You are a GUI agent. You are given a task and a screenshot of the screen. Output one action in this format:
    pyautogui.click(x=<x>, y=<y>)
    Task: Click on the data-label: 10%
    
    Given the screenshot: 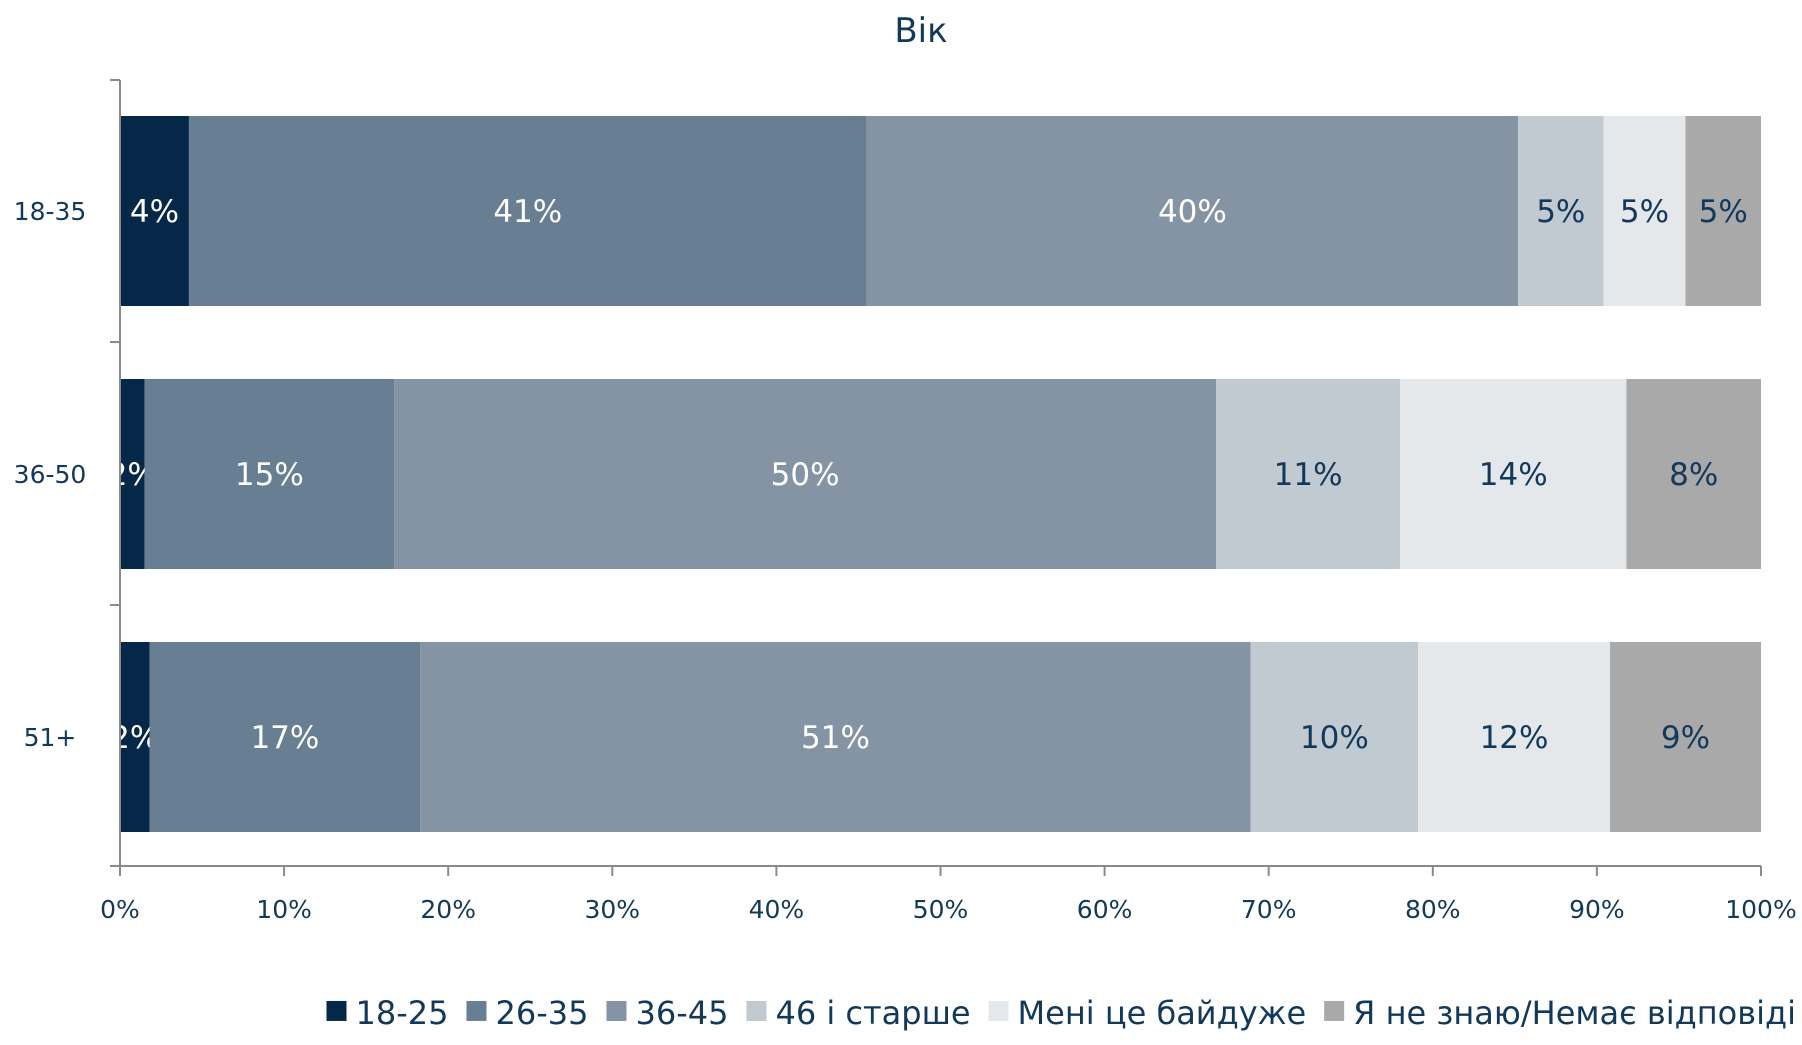 What is the action you would take?
    pyautogui.click(x=1334, y=738)
    